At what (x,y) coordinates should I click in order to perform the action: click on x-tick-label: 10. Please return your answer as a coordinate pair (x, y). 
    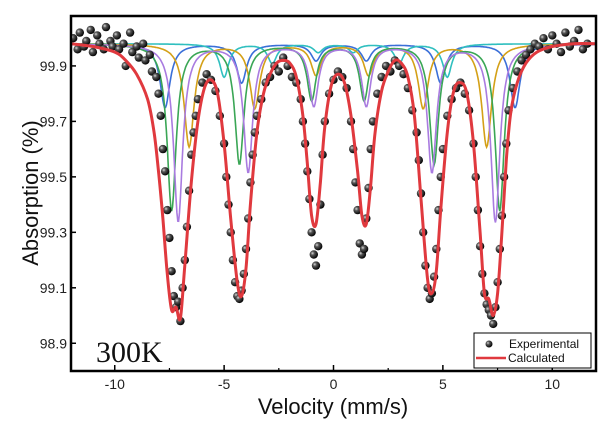
    Looking at the image, I should click on (552, 384).